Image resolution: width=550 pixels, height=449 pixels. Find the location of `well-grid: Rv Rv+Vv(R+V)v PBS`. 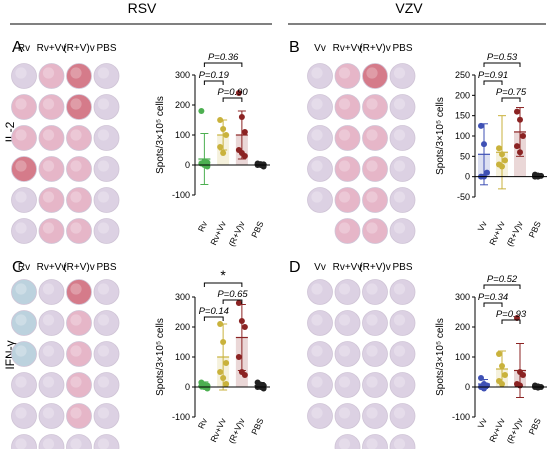

well-grid: Rv Rv+Vv(R+V)v PBS is located at coordinates (65, 143).